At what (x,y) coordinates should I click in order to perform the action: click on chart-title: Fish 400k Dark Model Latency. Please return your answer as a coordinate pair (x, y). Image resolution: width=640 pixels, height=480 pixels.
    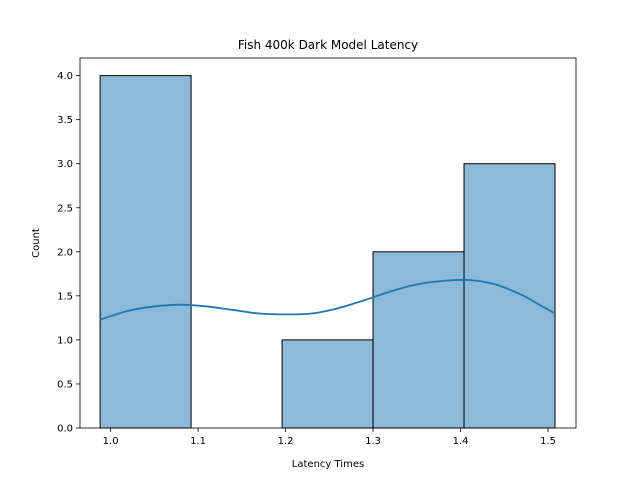
    Looking at the image, I should click on (328, 45).